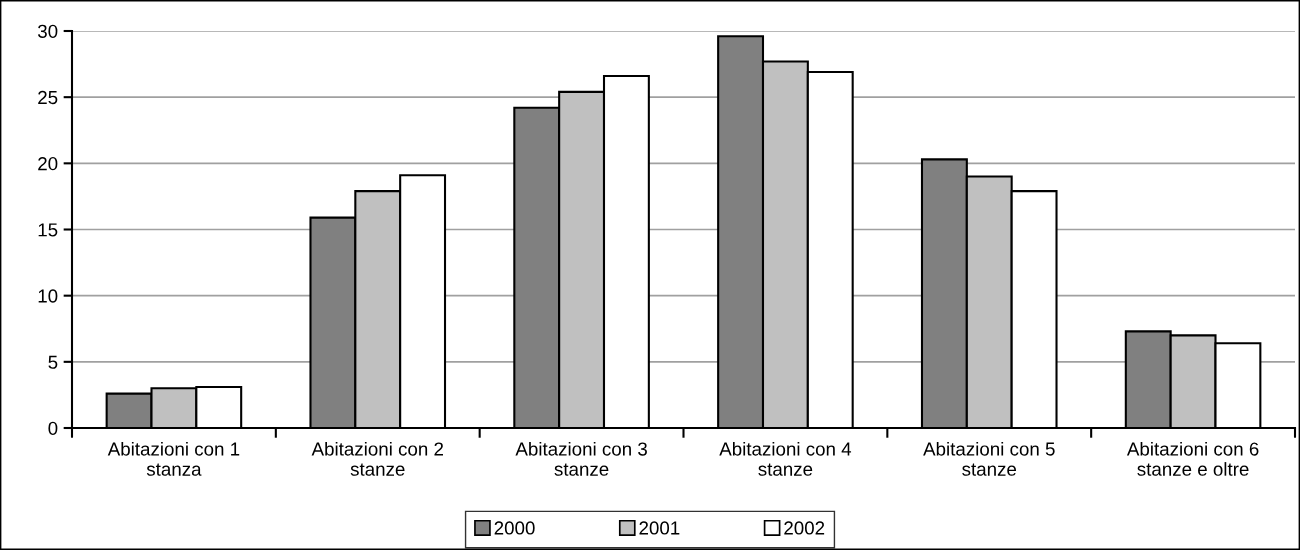  Describe the element at coordinates (48, 230) in the screenshot. I see `y-tick-label: 15` at that location.